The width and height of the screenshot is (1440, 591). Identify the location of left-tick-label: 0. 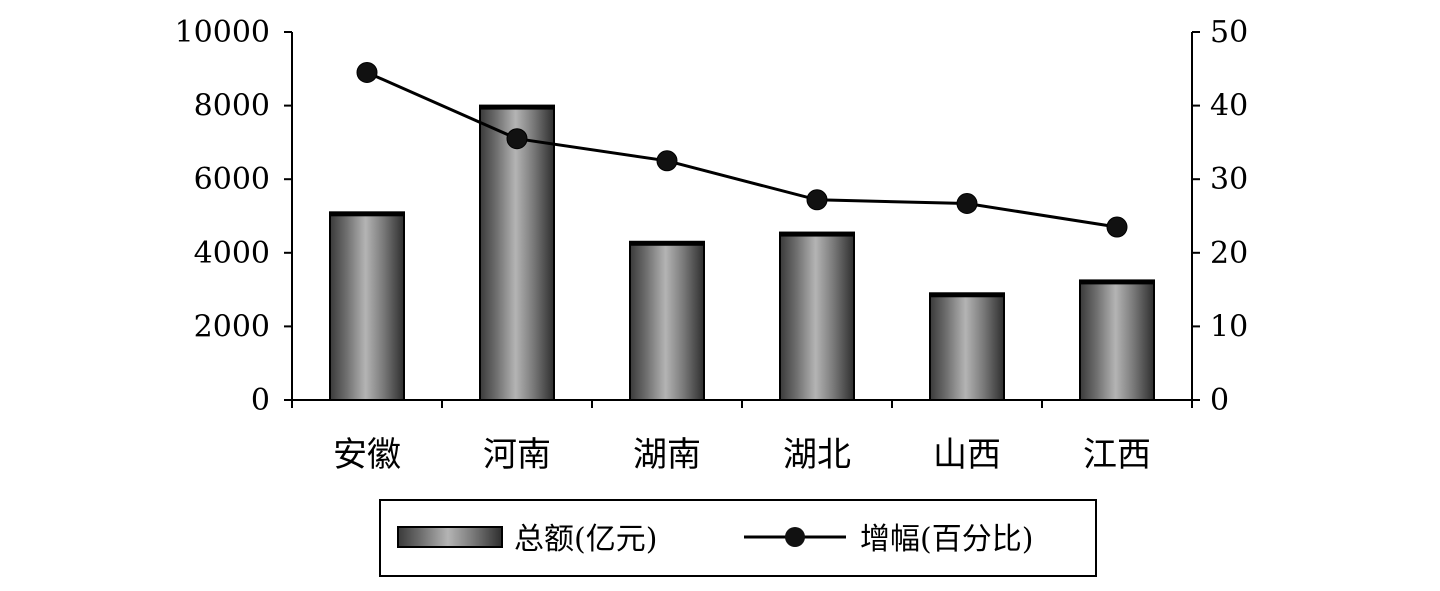
(260, 400).